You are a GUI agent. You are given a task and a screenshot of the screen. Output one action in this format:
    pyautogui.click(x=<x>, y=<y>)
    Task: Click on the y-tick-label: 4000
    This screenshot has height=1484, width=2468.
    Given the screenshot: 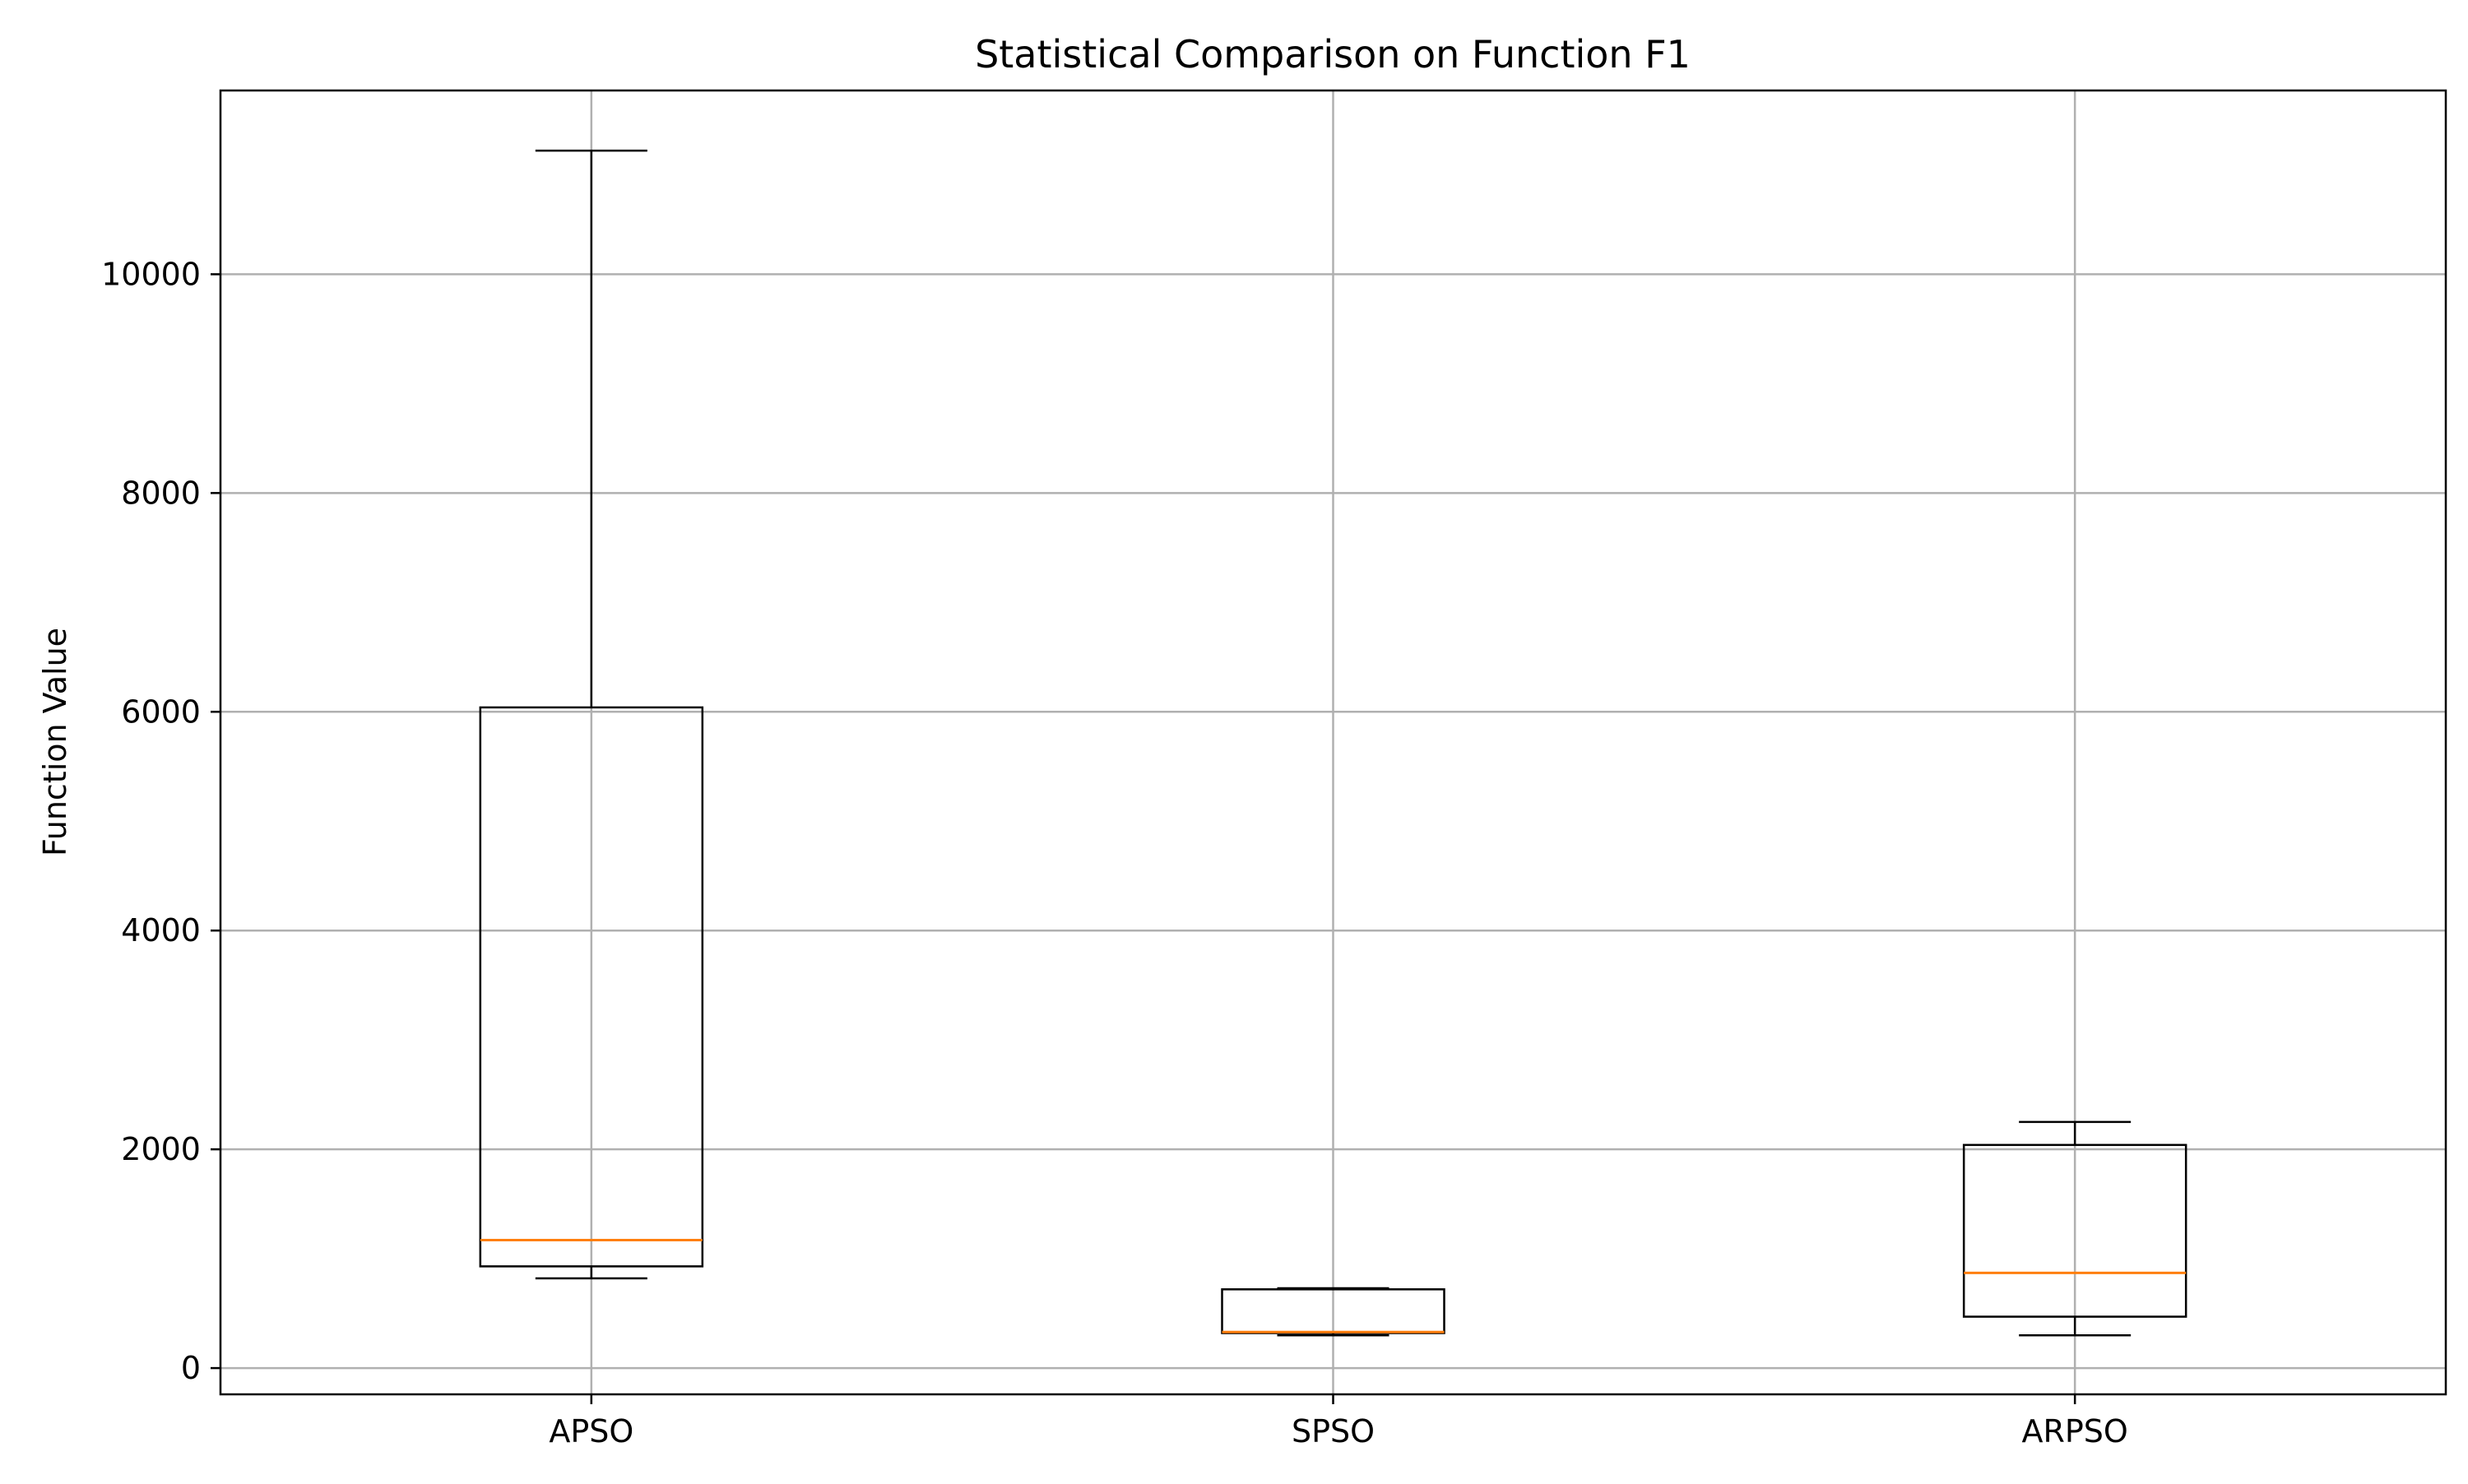 What is the action you would take?
    pyautogui.click(x=161, y=930)
    